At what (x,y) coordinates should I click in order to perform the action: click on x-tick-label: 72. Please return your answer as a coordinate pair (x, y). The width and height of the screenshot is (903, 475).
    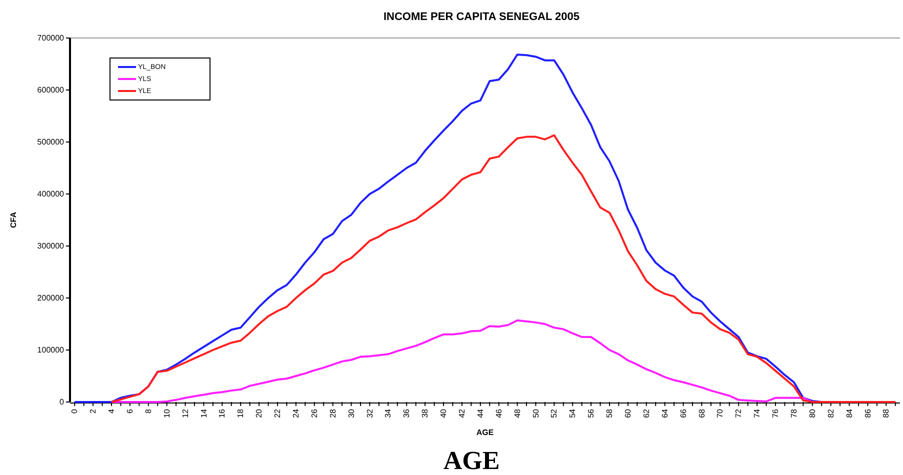
    Looking at the image, I should click on (739, 413).